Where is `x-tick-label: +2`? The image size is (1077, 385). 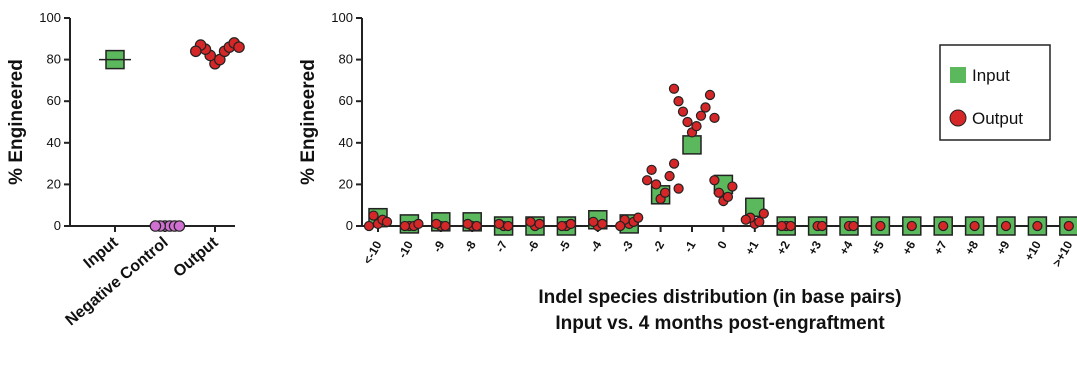
x-tick-label: +2 is located at coordinates (783, 247).